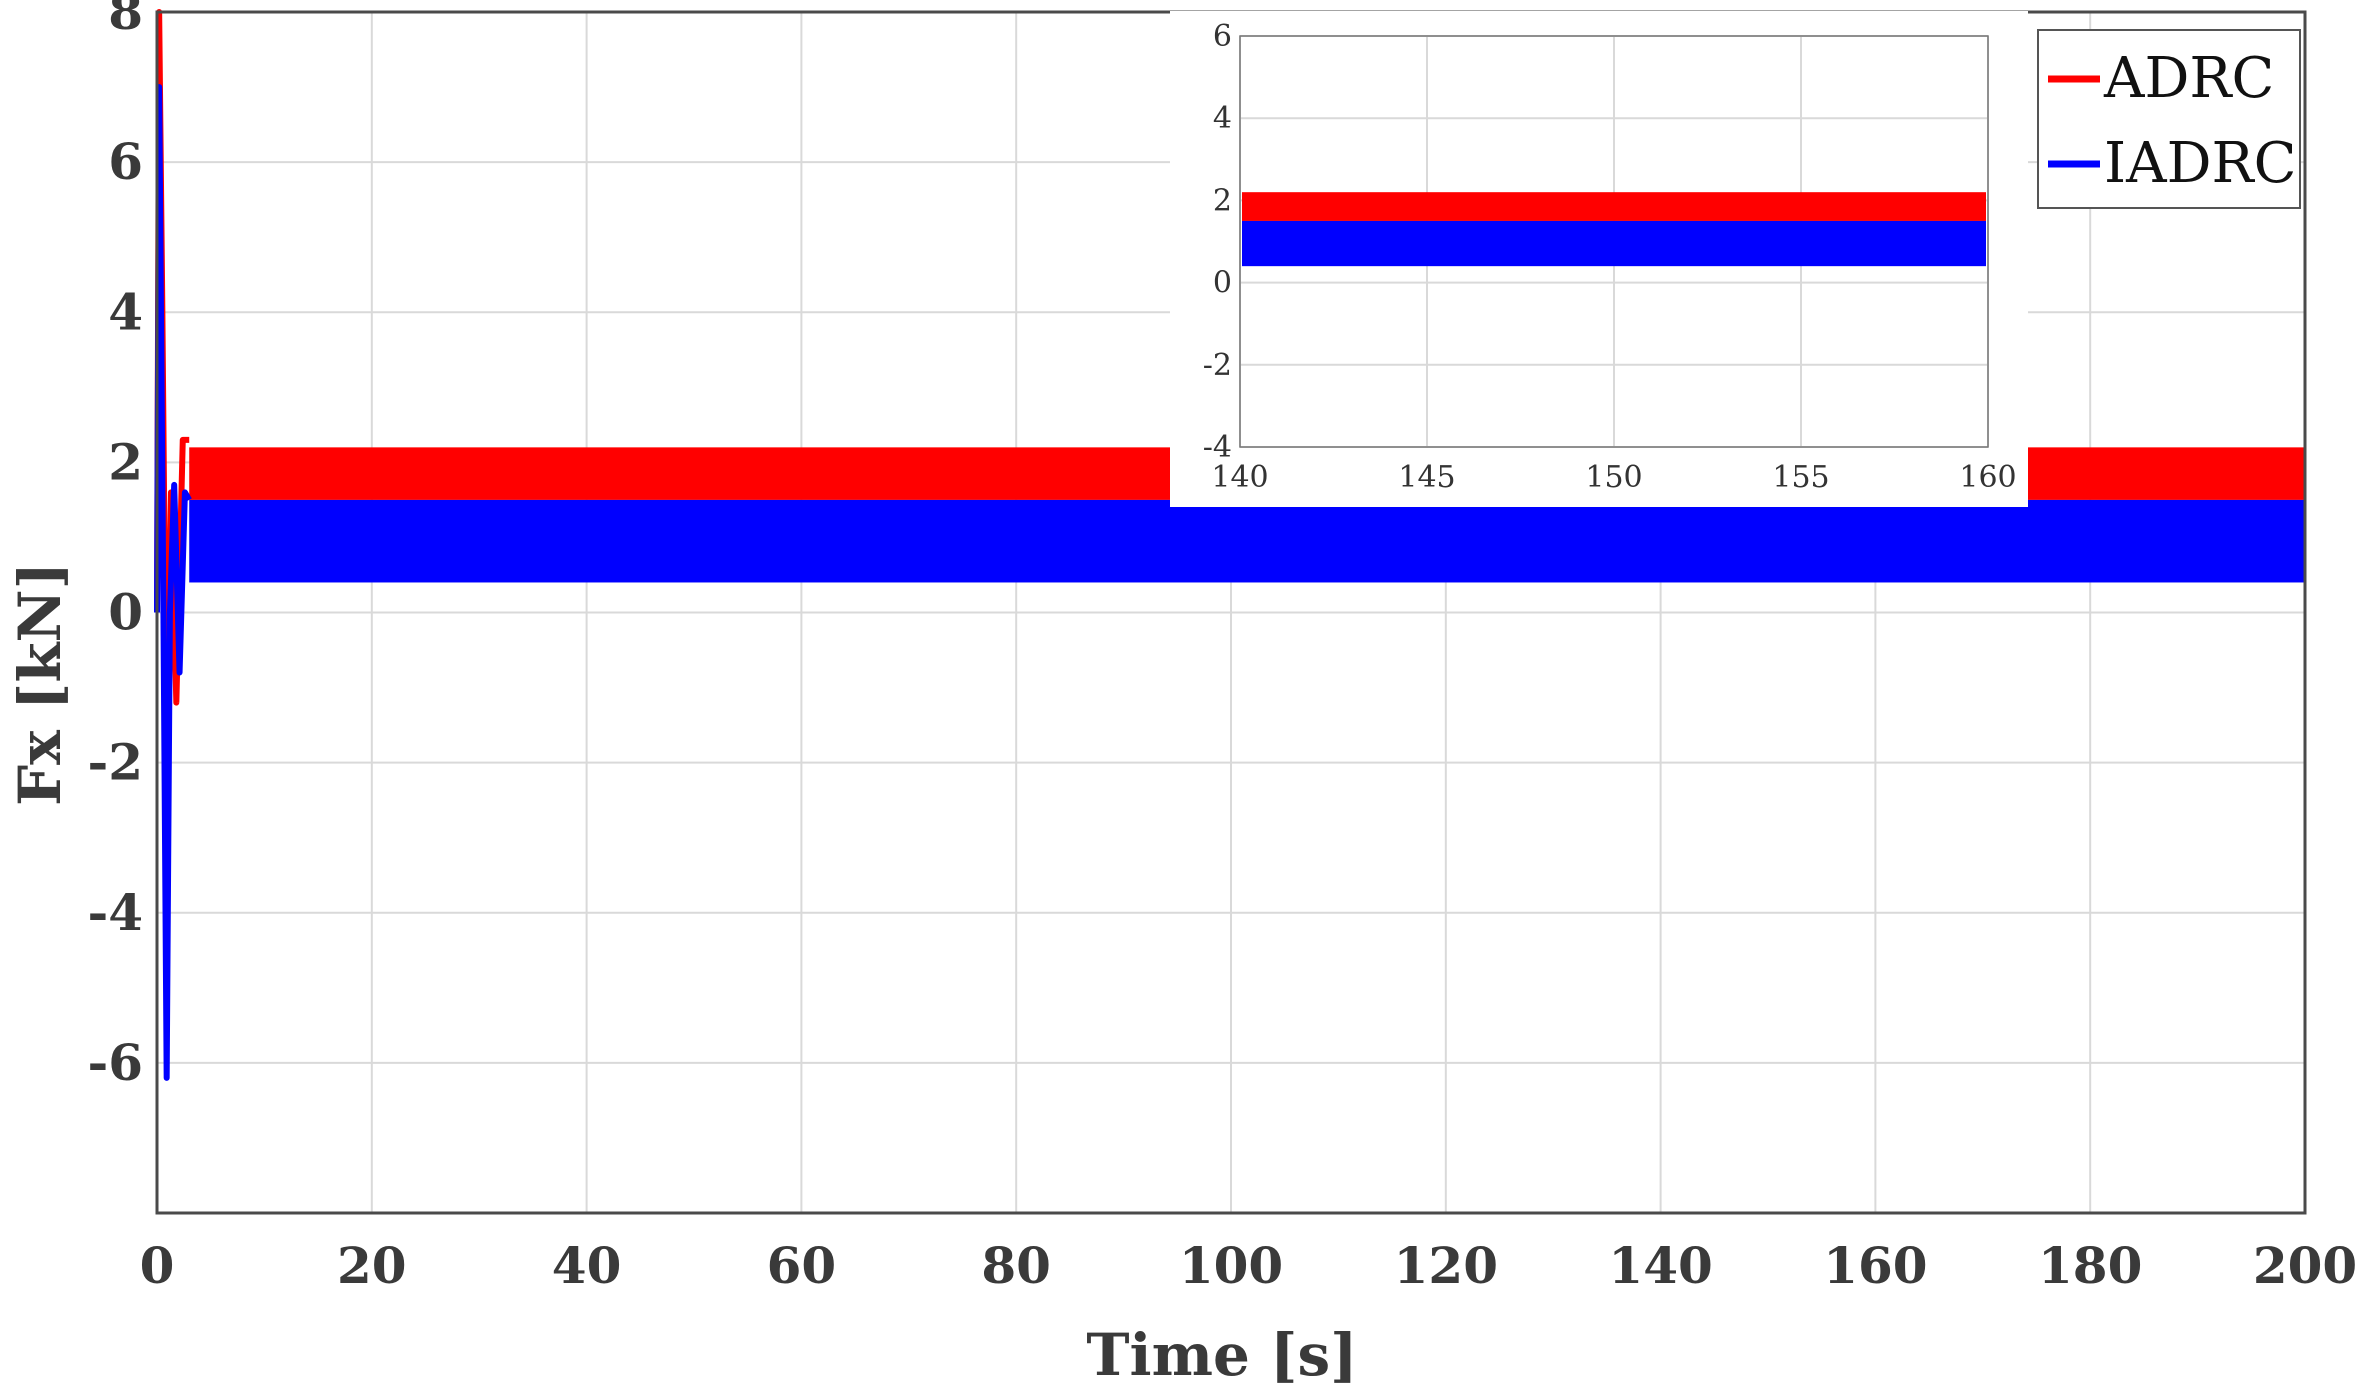  What do you see at coordinates (125, 612) in the screenshot?
I see `y-tick-label: 0` at bounding box center [125, 612].